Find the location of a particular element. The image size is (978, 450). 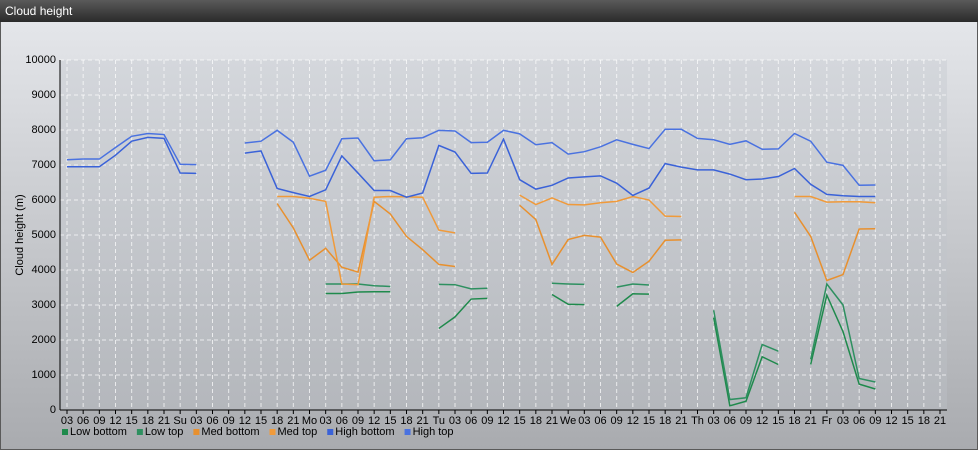

x-tick-label: Mo is located at coordinates (309, 421).